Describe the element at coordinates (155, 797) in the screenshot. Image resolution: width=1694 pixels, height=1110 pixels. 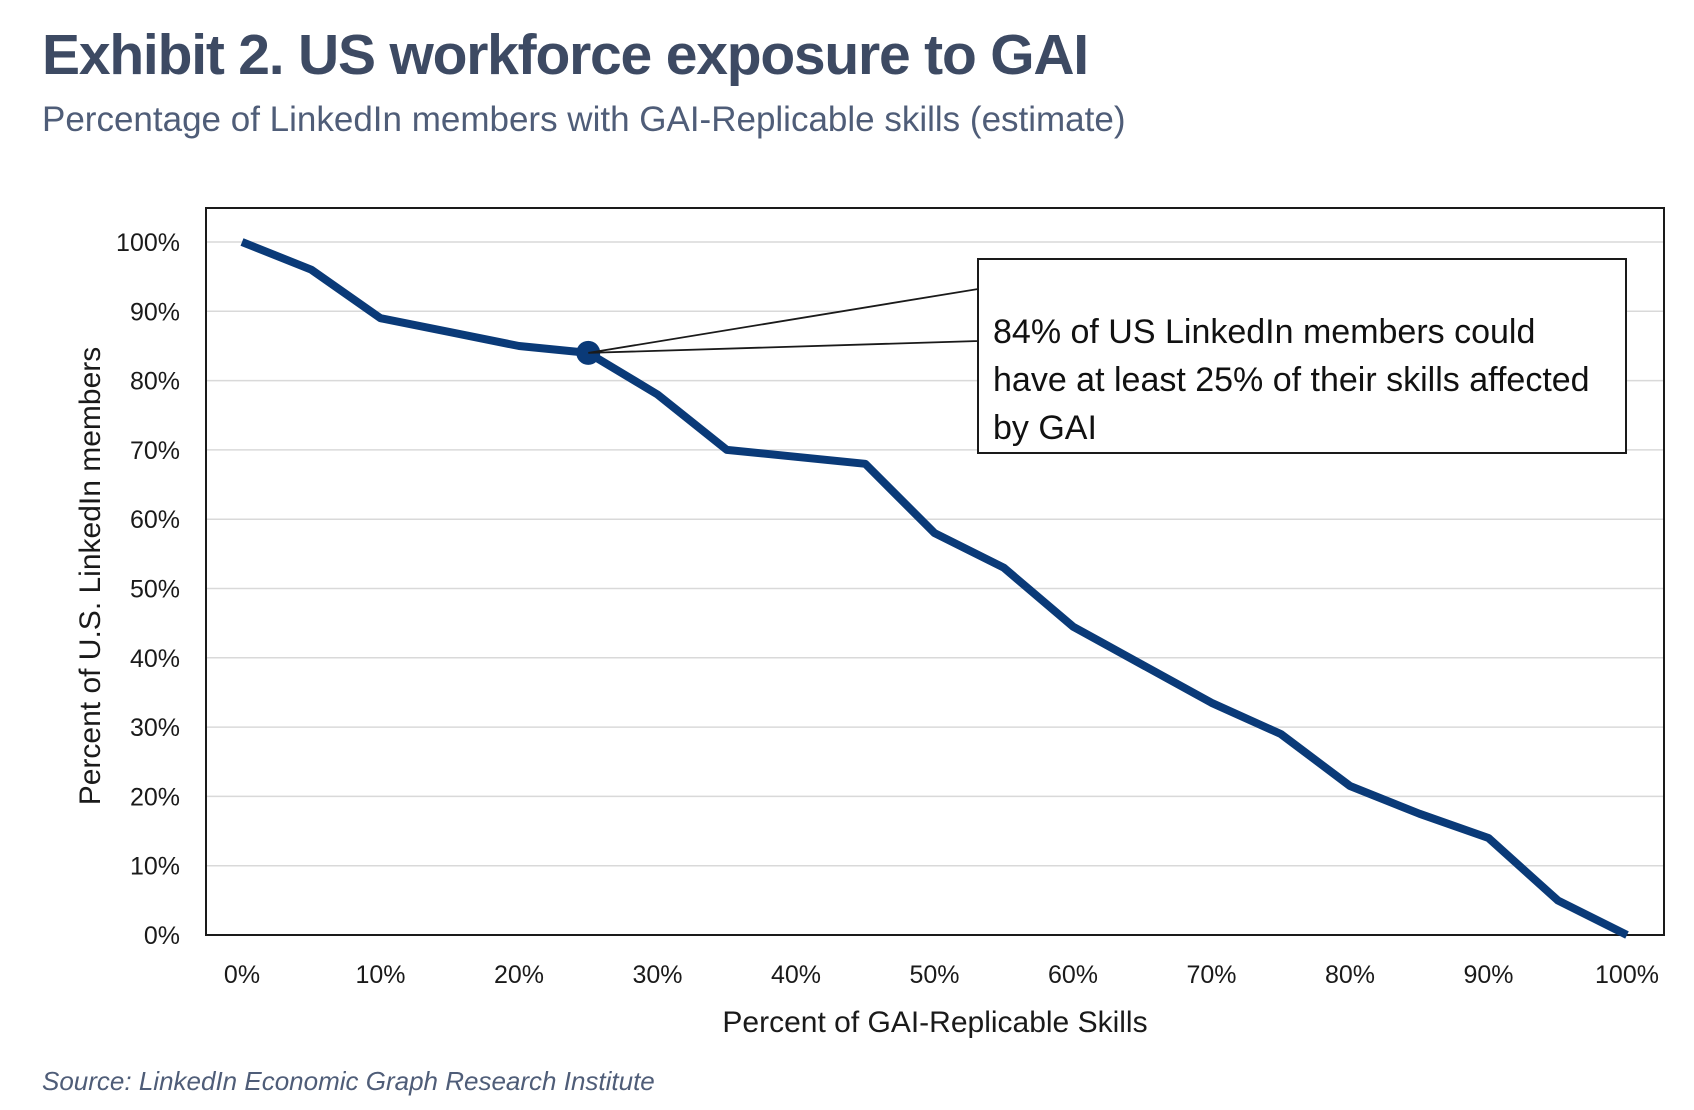
I see `y-tick-label: 20%` at that location.